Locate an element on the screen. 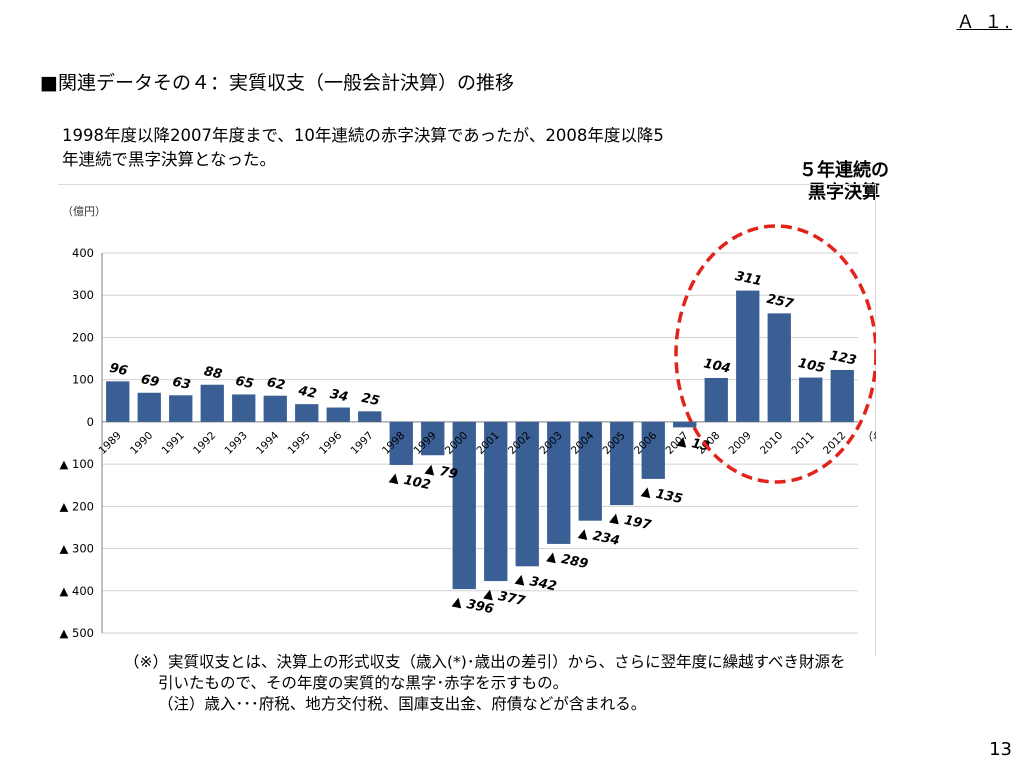  bar-2010 is located at coordinates (779, 367).